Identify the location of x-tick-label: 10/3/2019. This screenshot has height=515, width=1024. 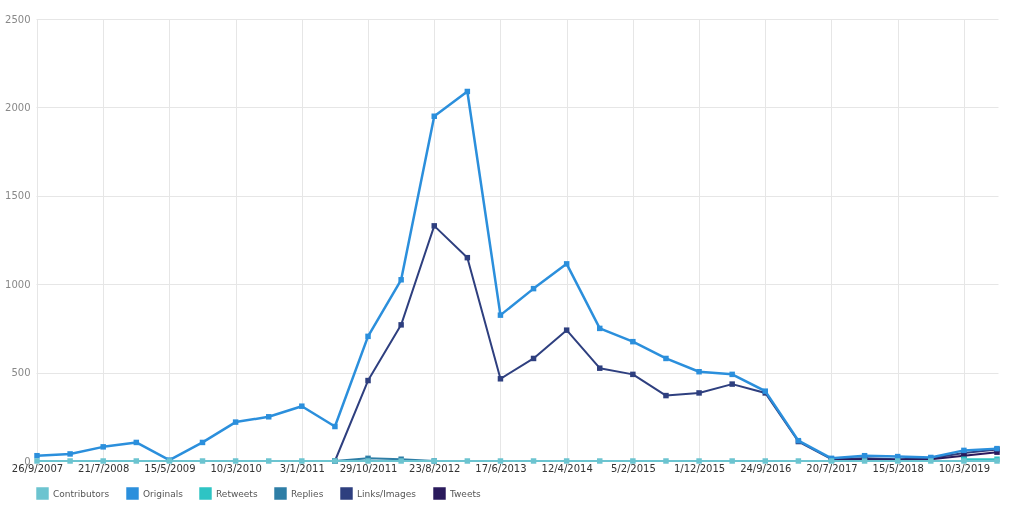
(964, 468).